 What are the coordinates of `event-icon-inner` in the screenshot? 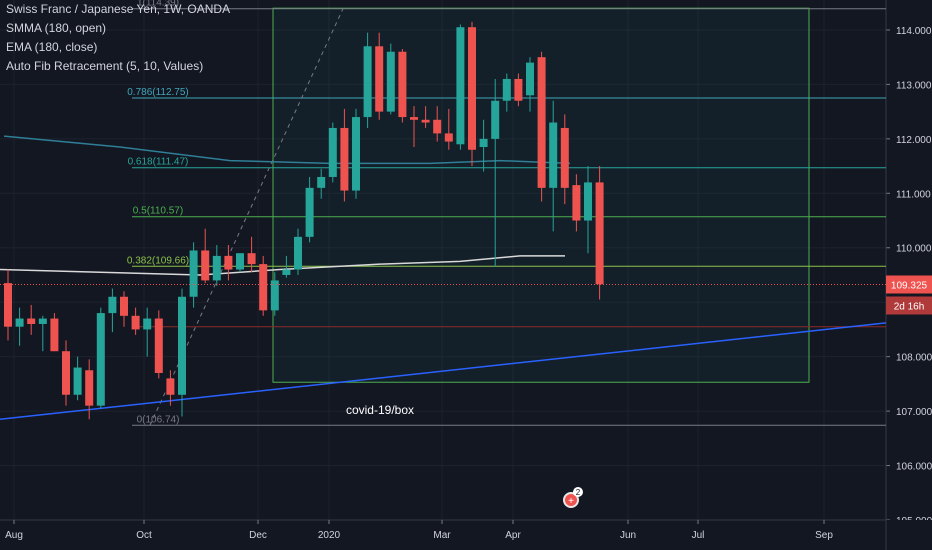 It's located at (571, 500).